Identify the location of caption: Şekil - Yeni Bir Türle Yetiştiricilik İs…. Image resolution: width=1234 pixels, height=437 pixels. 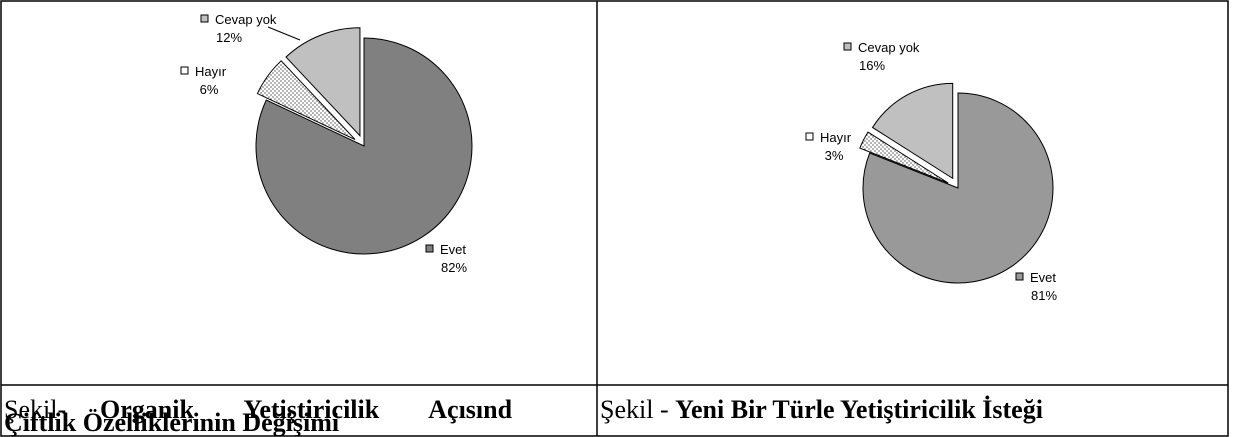
(821, 409).